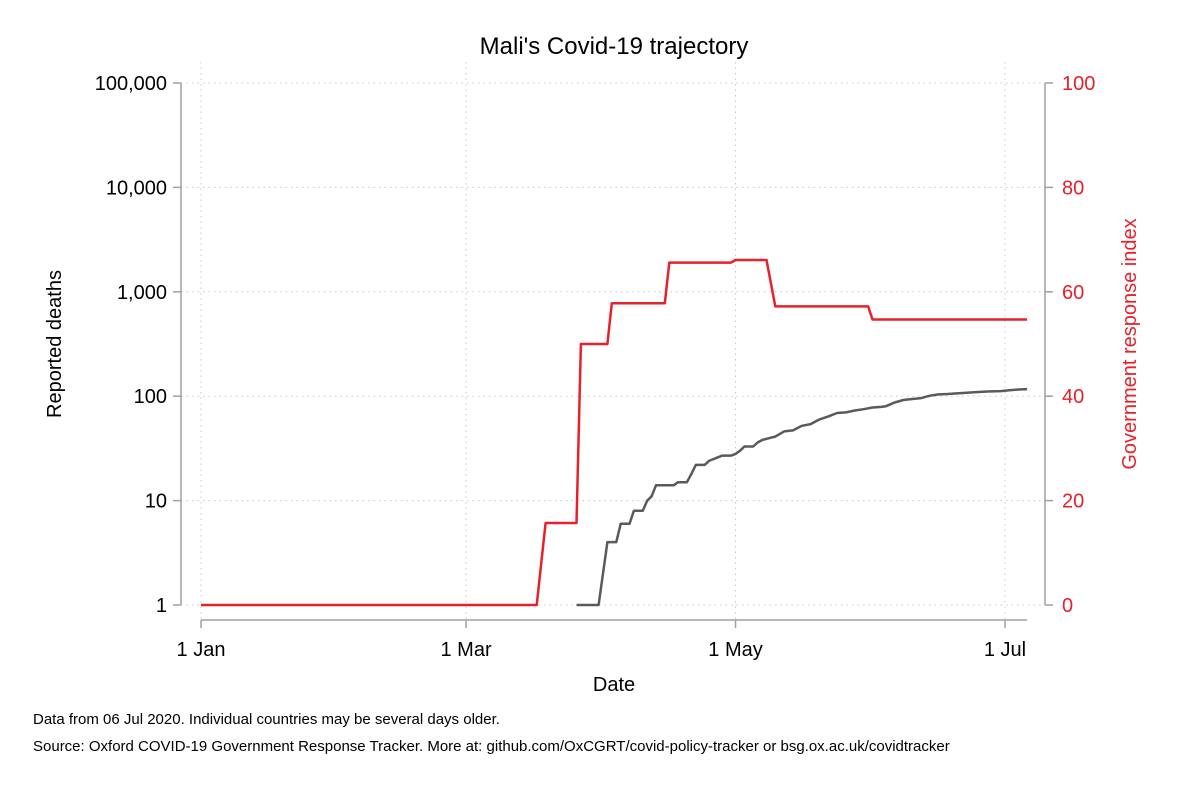 The width and height of the screenshot is (1184, 789). Describe the element at coordinates (161, 606) in the screenshot. I see `y-tick-label: 1` at that location.